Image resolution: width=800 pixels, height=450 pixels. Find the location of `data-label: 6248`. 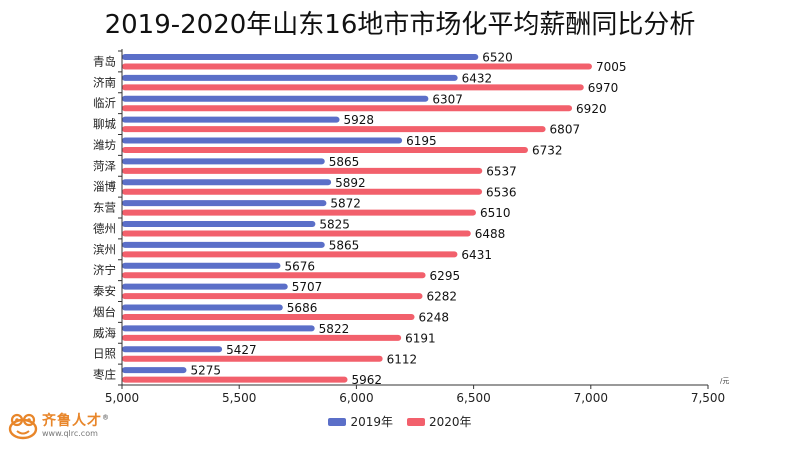

data-label: 6248 is located at coordinates (434, 318).